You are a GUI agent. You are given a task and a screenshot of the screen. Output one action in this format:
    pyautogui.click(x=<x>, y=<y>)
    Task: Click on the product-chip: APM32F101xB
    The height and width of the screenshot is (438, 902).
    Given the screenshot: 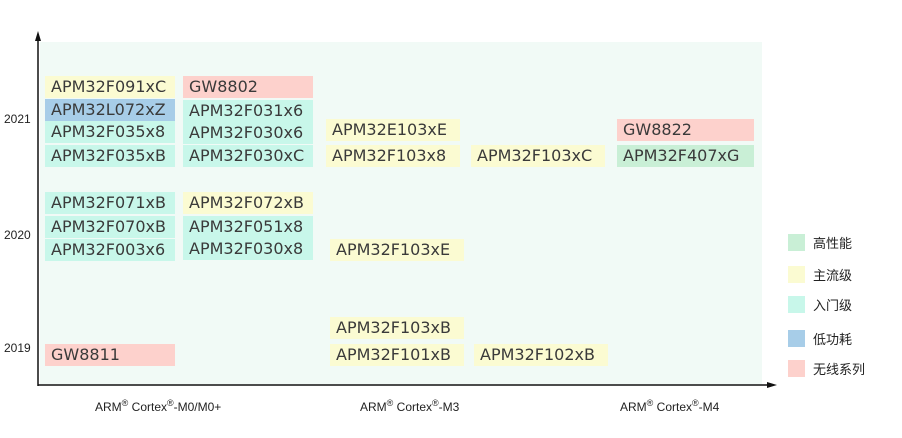 What is the action you would take?
    pyautogui.click(x=397, y=355)
    